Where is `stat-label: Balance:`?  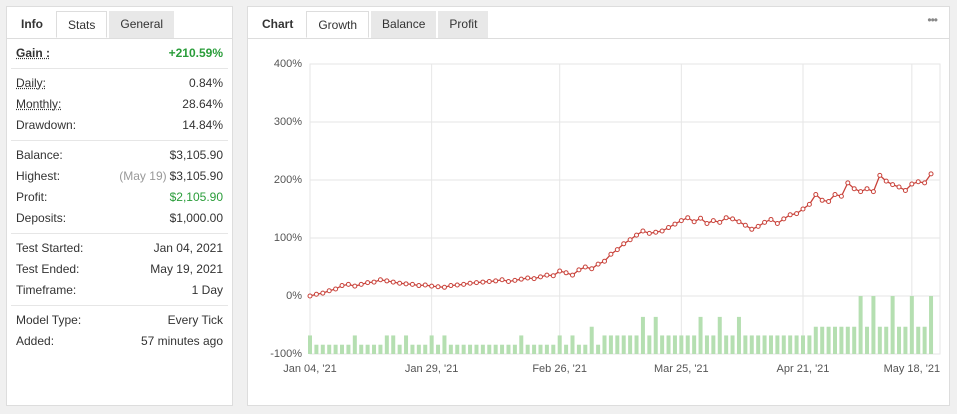 stat-label: Balance: is located at coordinates (39, 155).